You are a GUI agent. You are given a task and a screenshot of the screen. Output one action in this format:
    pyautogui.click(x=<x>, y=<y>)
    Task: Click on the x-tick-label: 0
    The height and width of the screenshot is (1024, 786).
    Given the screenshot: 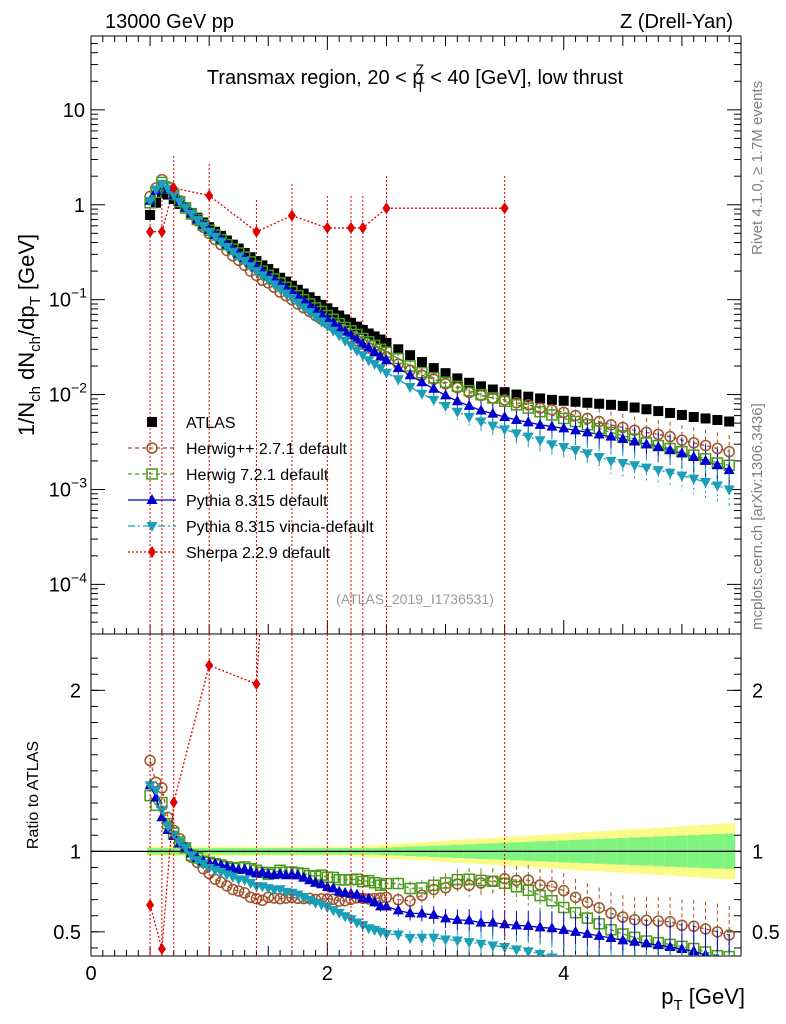 What is the action you would take?
    pyautogui.click(x=90, y=974)
    